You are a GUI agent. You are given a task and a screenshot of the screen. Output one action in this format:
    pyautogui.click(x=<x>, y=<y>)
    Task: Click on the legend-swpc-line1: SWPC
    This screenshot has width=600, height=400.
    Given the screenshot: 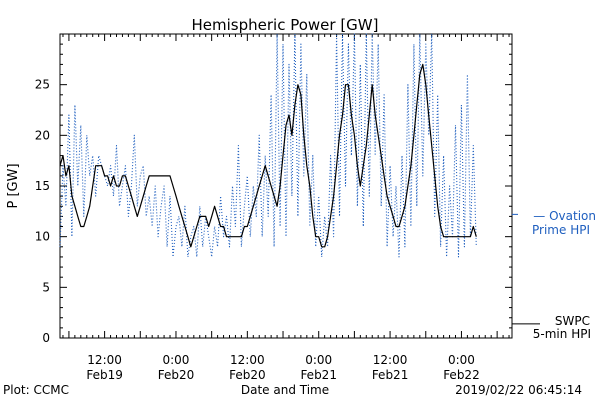 What is the action you would take?
    pyautogui.click(x=572, y=321)
    